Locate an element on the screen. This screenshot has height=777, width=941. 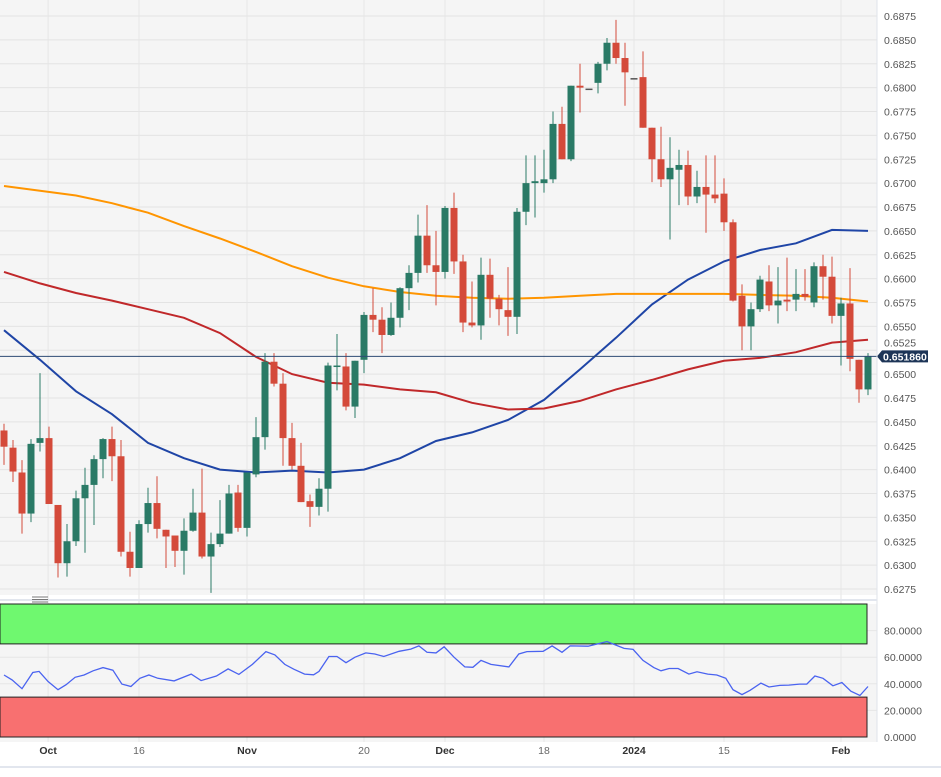
date-tick-label: 2024 is located at coordinates (634, 751).